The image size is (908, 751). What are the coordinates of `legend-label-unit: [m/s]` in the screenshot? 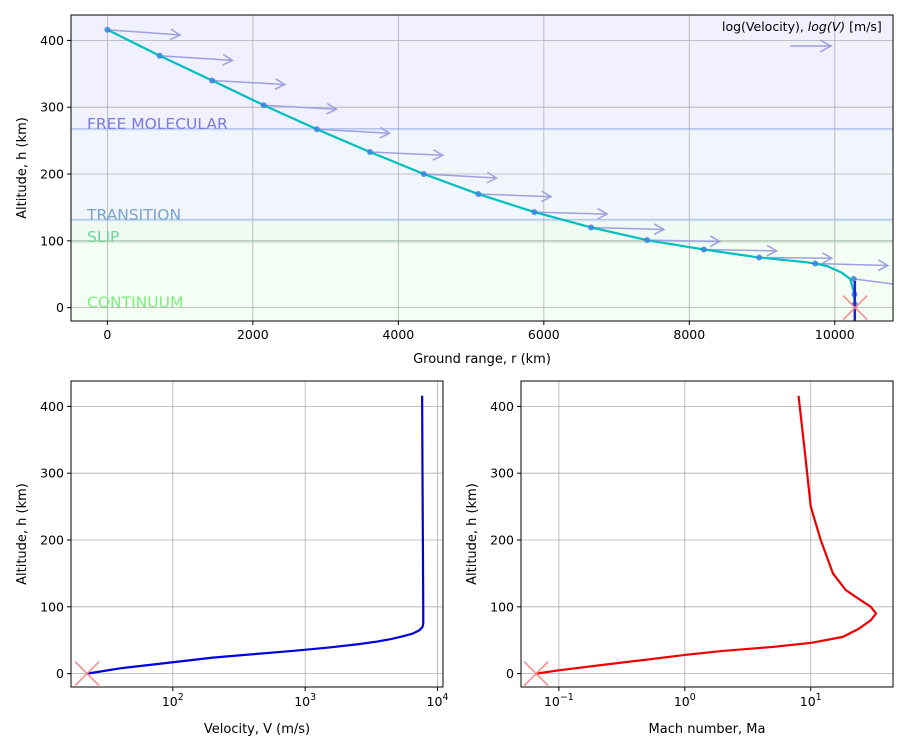 It's located at (863, 26).